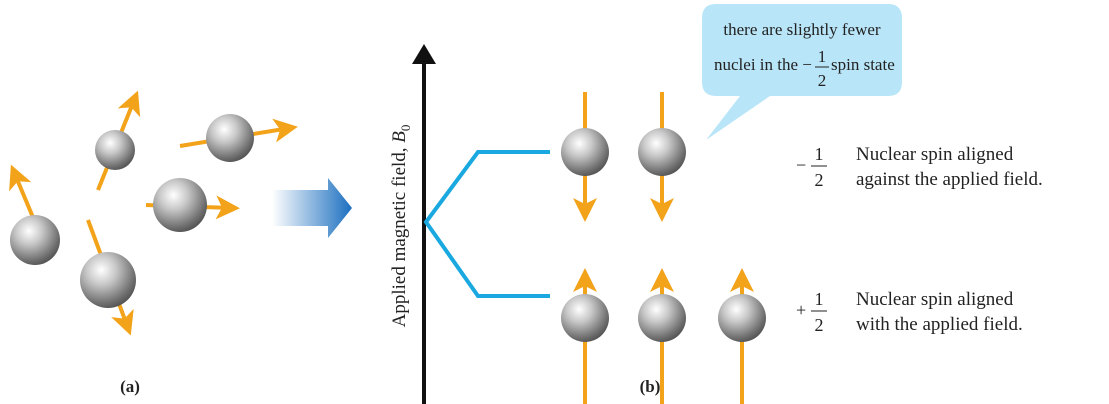 The height and width of the screenshot is (404, 1109). What do you see at coordinates (623, 157) in the screenshot?
I see `upper-spins` at bounding box center [623, 157].